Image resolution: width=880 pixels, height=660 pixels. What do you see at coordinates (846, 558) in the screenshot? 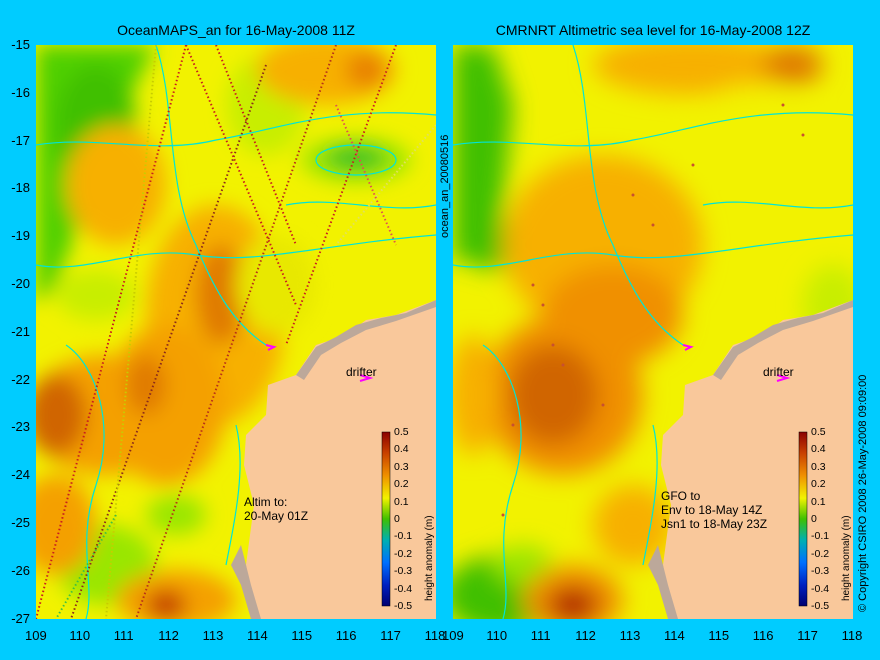
I see `right-colorbar-label: height anomaly (m)` at bounding box center [846, 558].